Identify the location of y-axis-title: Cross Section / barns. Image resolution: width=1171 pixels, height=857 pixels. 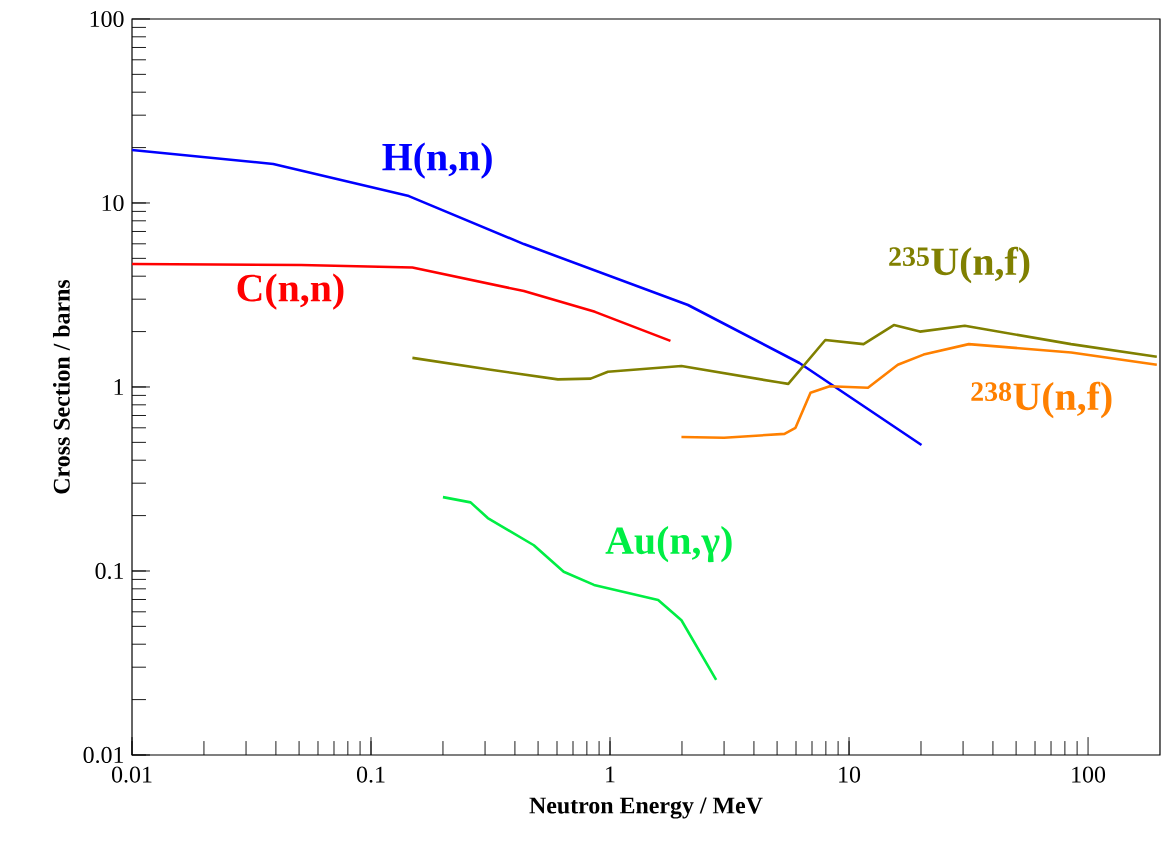
(61, 386).